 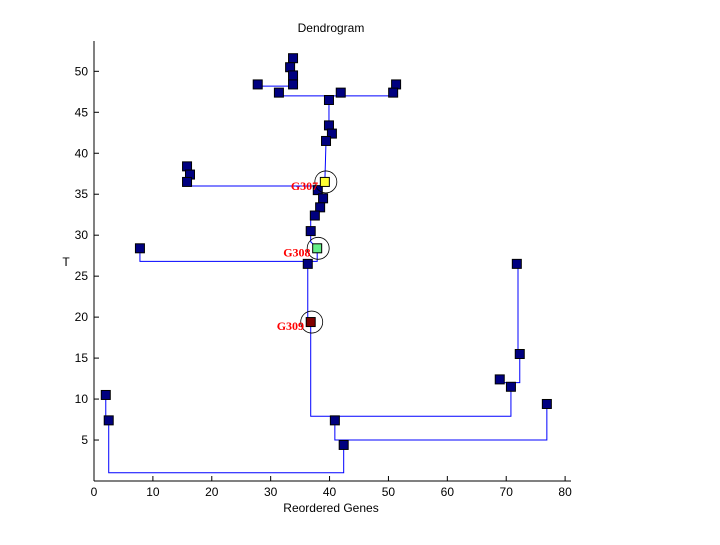 I want to click on y-tick-label: 5, so click(x=84, y=440).